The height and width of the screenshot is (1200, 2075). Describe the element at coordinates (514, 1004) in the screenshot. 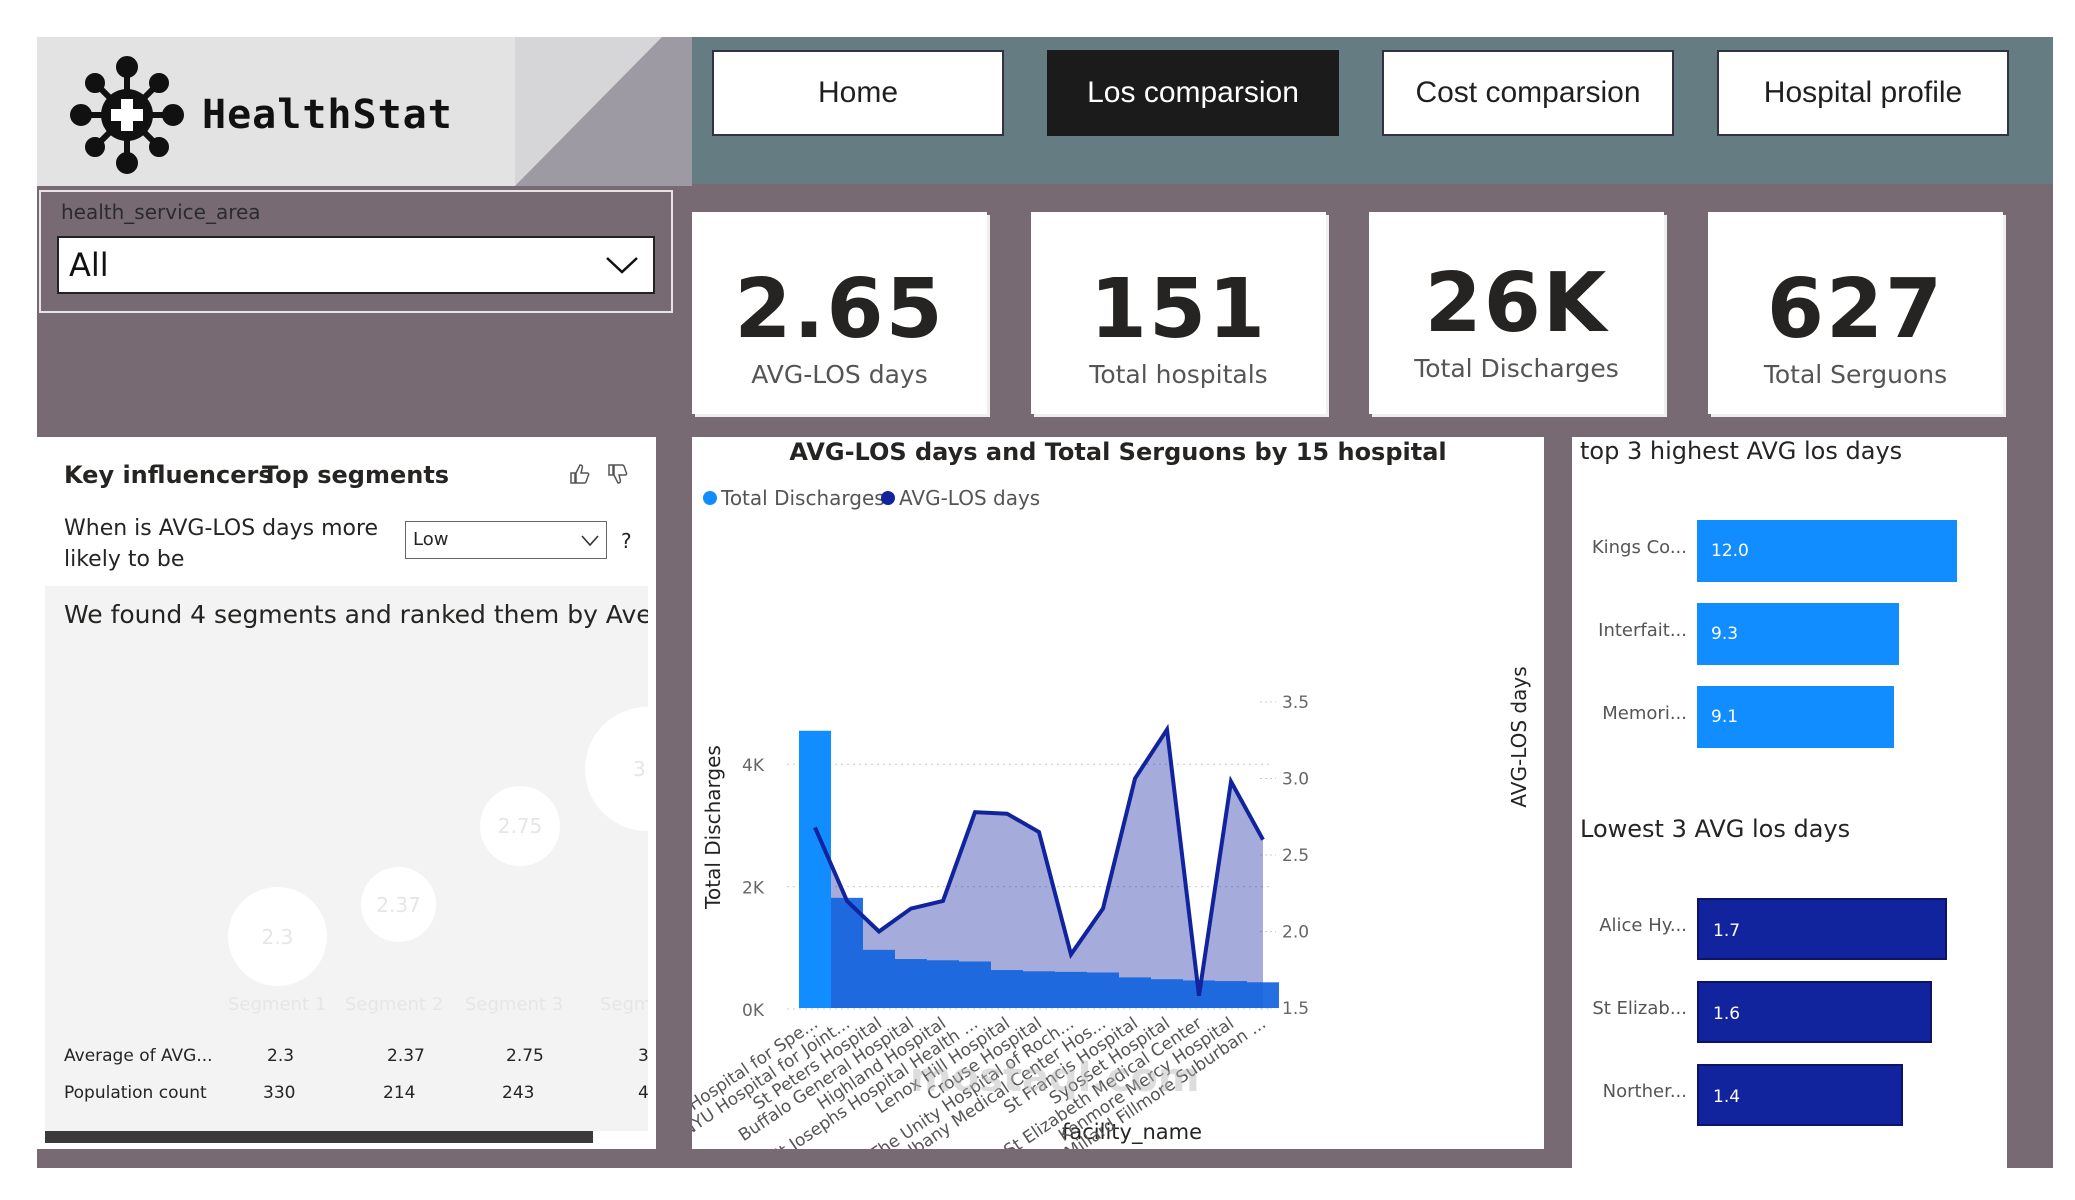

I see `segment-label: Segment 3` at that location.